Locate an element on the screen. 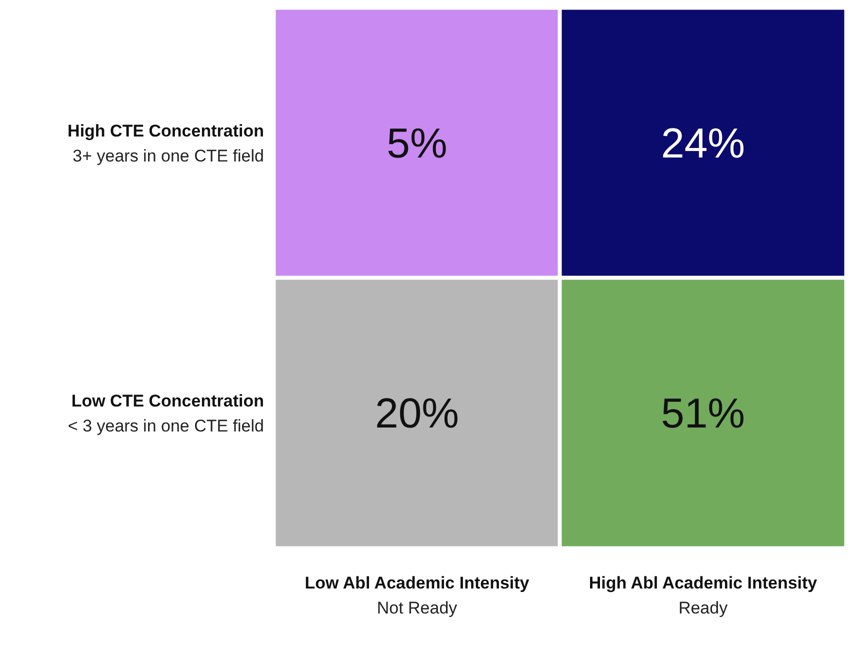  x-tick-label: Low Abl Academic Intensity Not Ready is located at coordinates (417, 596).